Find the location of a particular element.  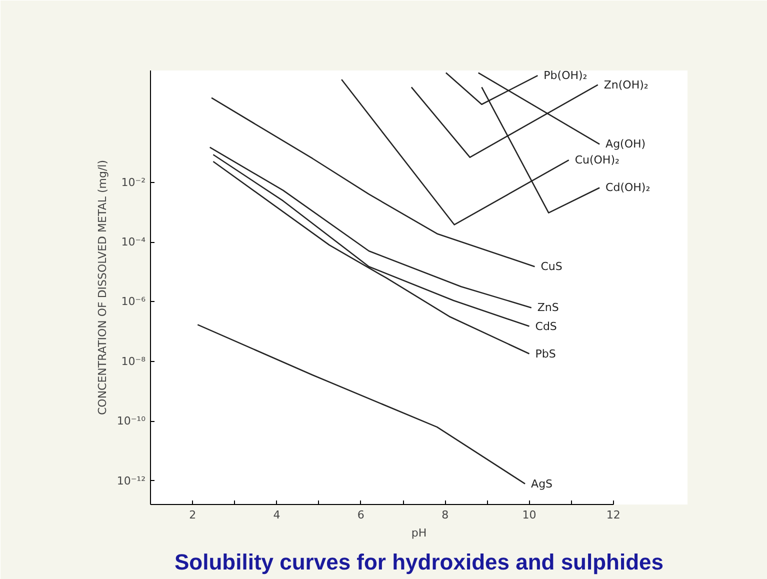

series-label: Cu(OH)₂ is located at coordinates (597, 160).